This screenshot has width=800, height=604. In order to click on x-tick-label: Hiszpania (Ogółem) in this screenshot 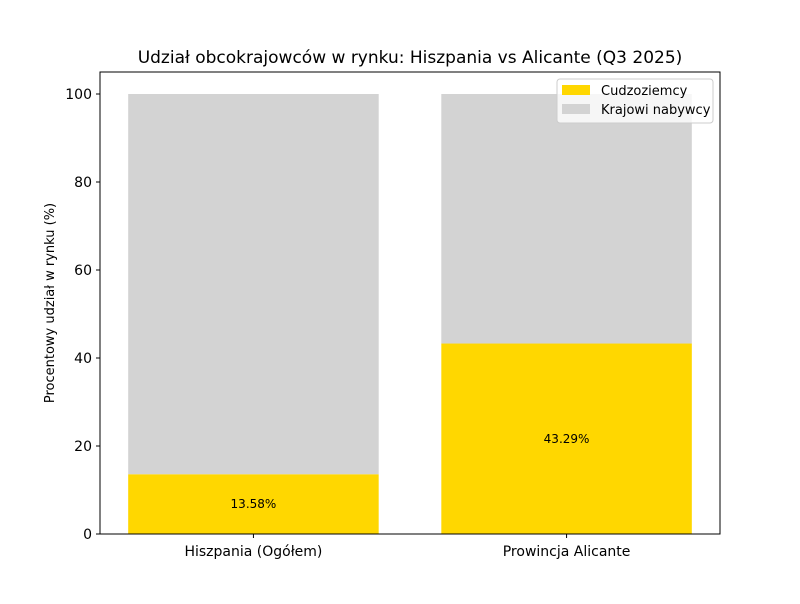, I will do `click(253, 552)`.